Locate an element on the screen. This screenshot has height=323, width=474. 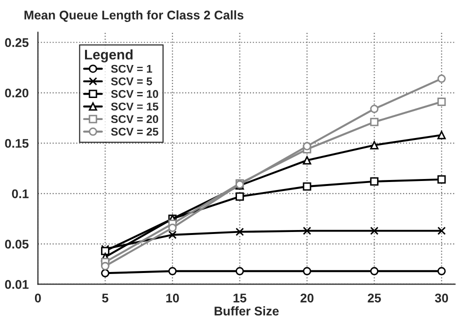
y-tick-label: 0.1 is located at coordinates (20, 193).